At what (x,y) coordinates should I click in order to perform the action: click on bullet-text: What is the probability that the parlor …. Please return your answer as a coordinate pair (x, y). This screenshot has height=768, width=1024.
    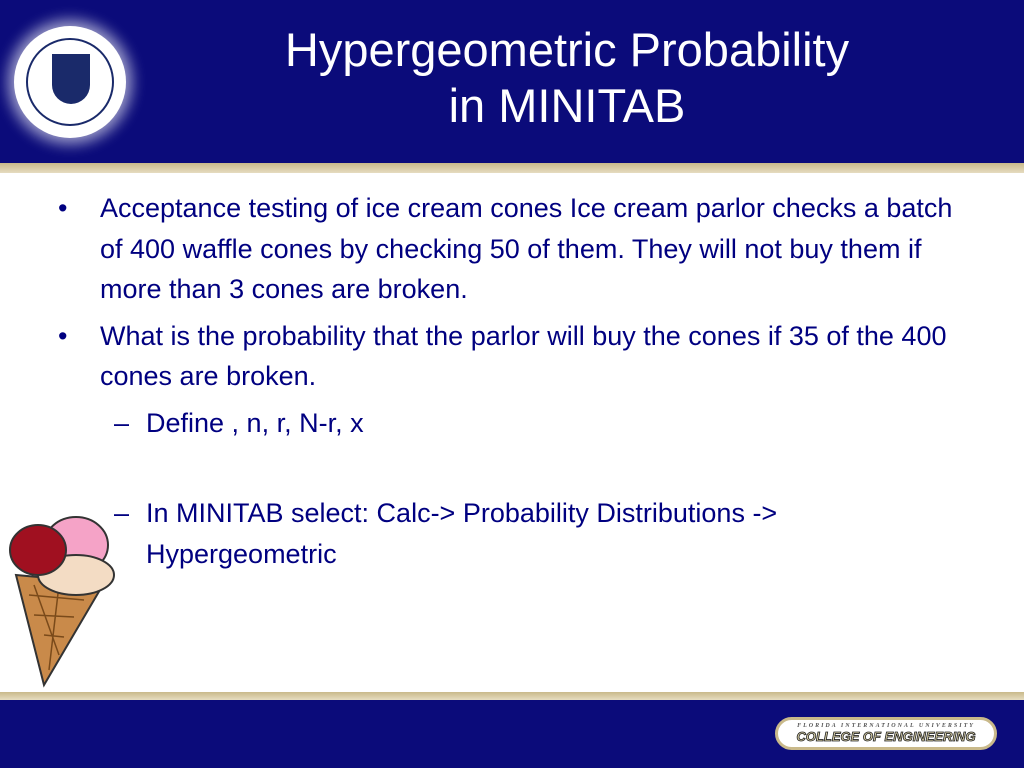
    Looking at the image, I should click on (523, 356).